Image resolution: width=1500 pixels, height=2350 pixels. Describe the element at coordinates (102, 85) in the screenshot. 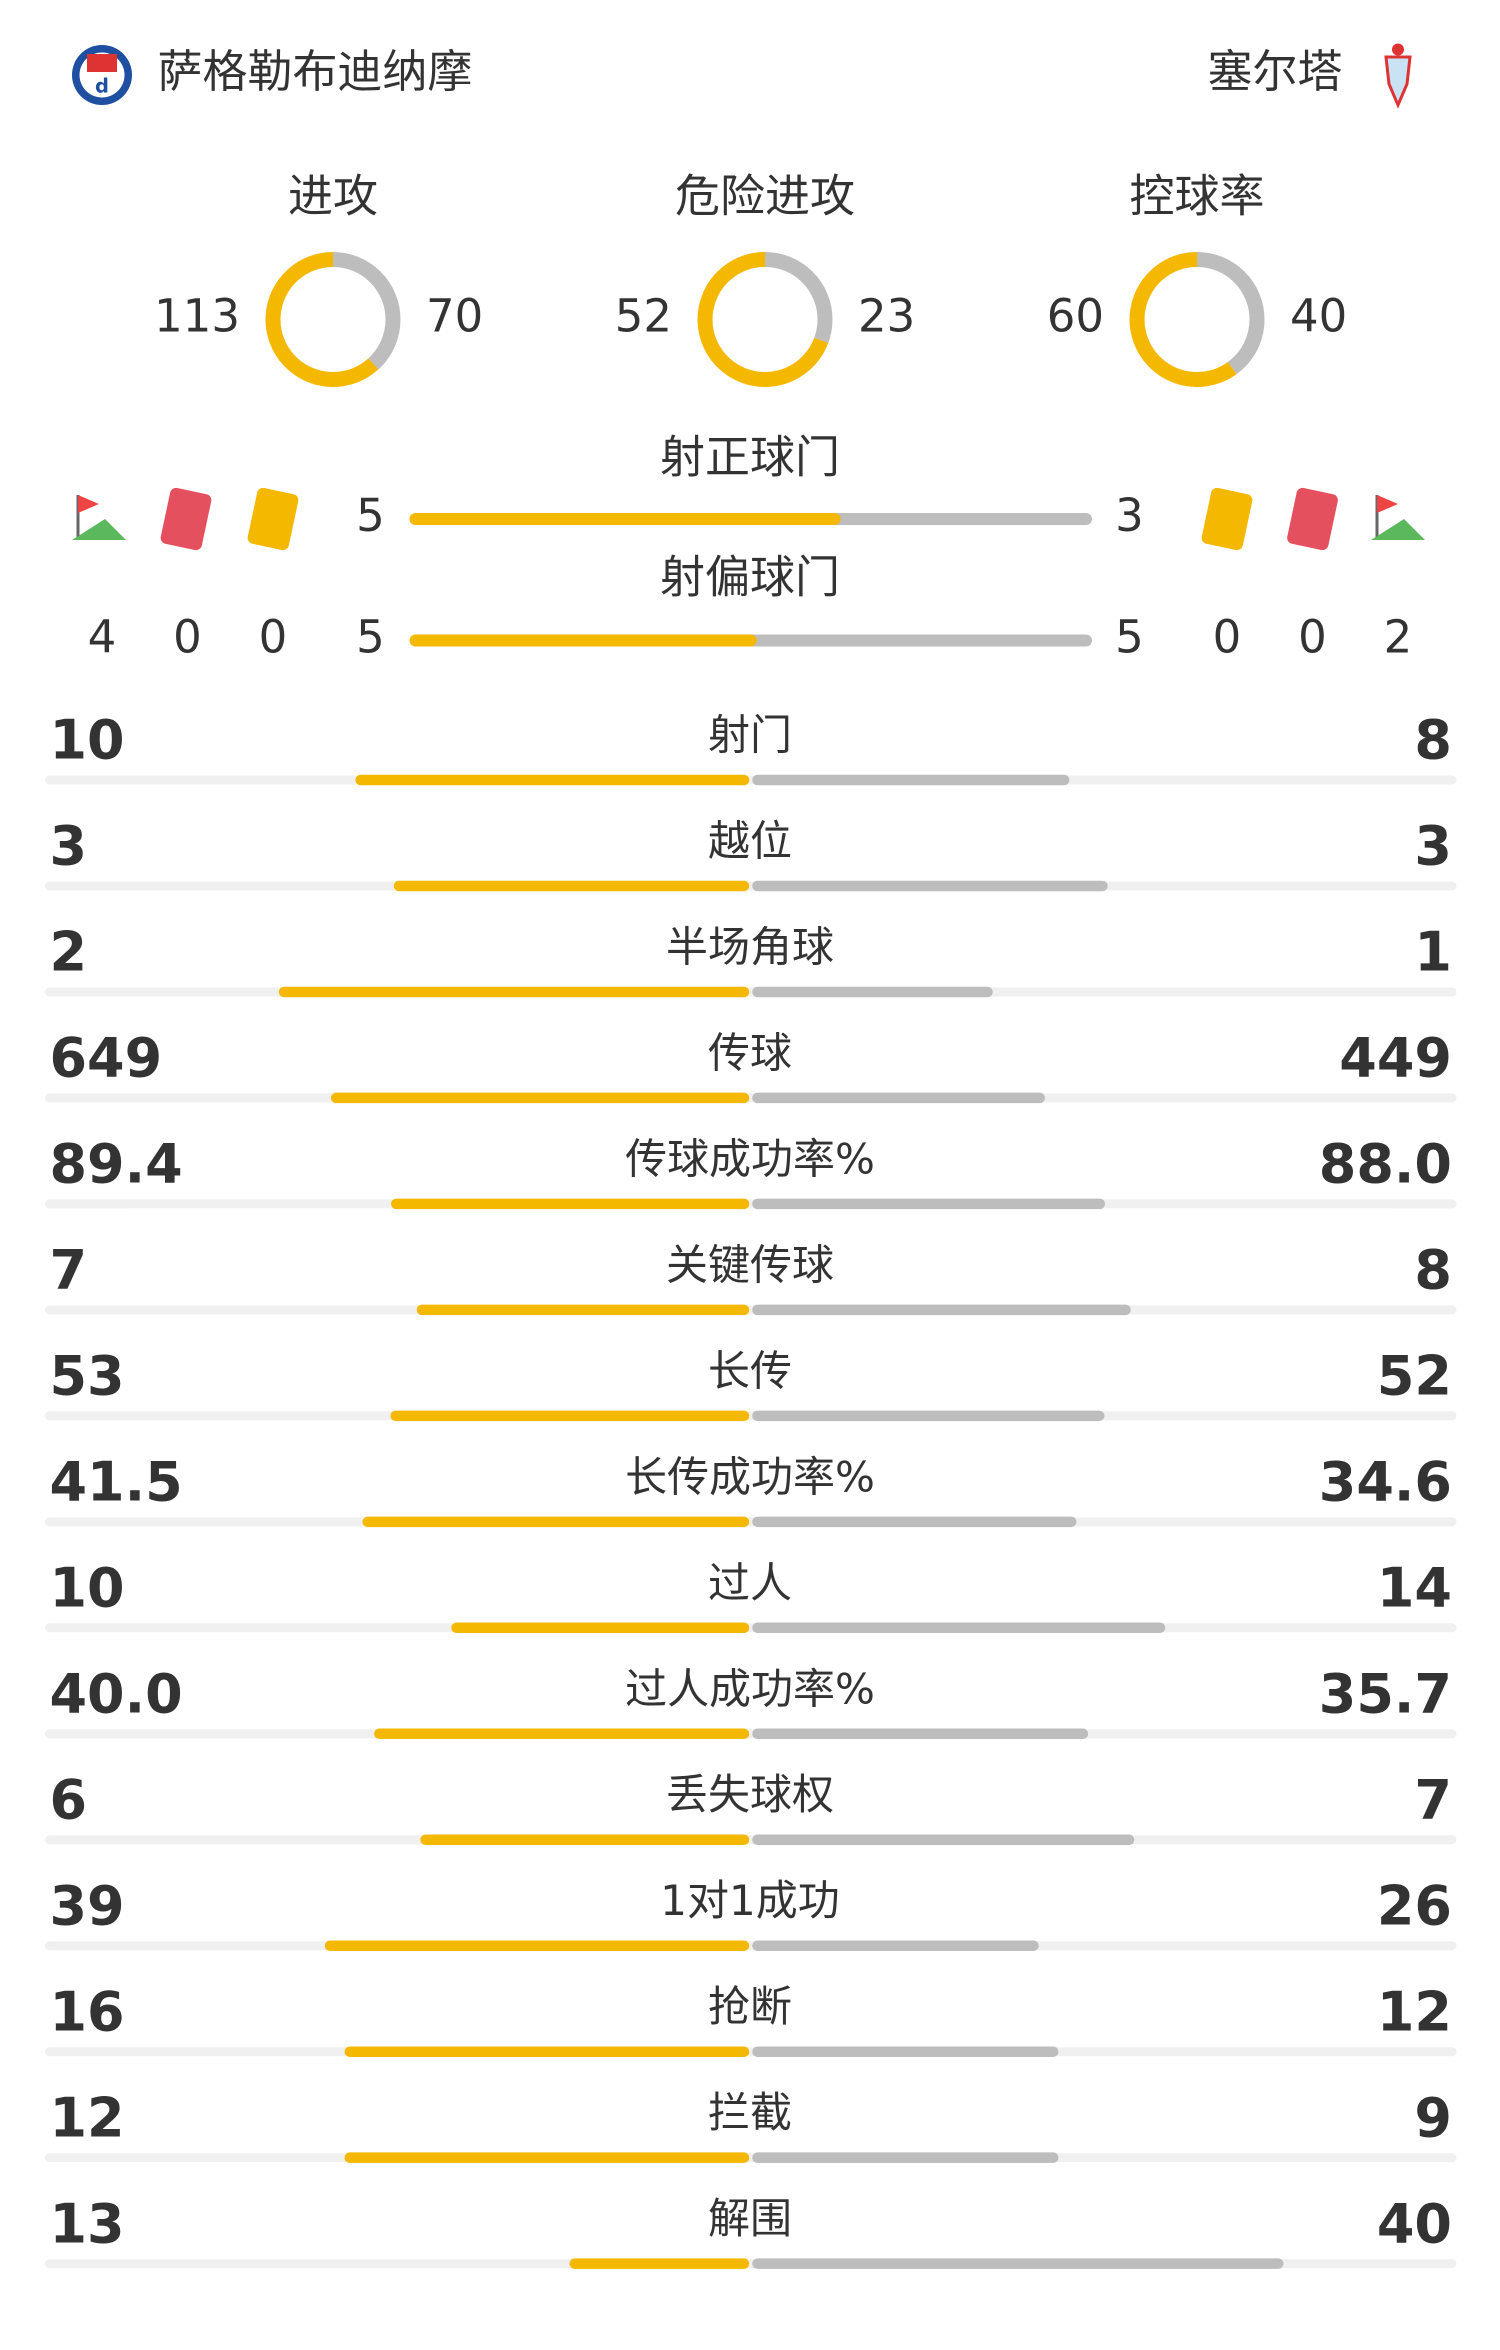

I see `svg-text: d` at that location.